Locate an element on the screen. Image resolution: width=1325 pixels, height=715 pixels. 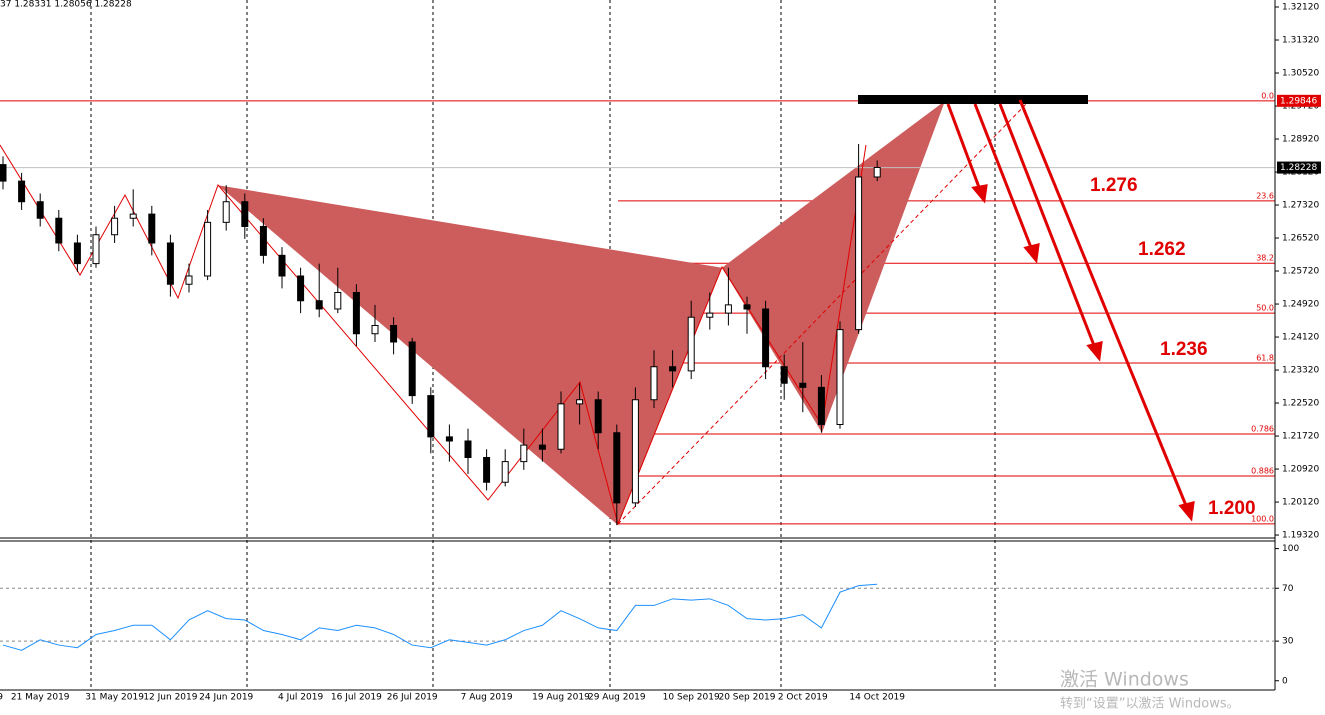
y-tick-label: 1.25720 is located at coordinates (1300, 272).